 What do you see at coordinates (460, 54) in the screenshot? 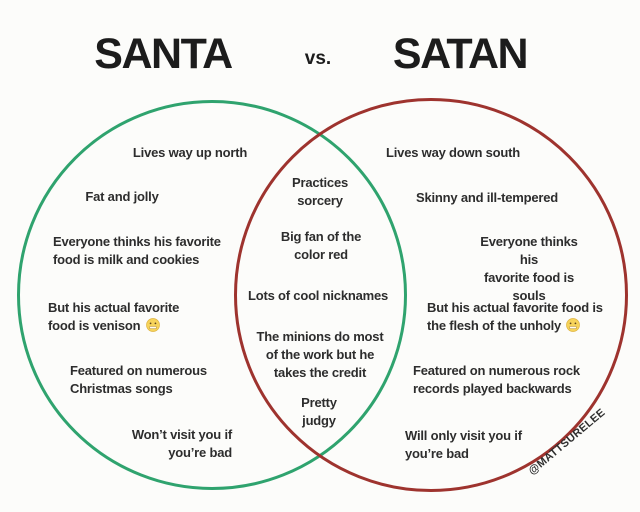
I see `title-satan: SATAN` at bounding box center [460, 54].